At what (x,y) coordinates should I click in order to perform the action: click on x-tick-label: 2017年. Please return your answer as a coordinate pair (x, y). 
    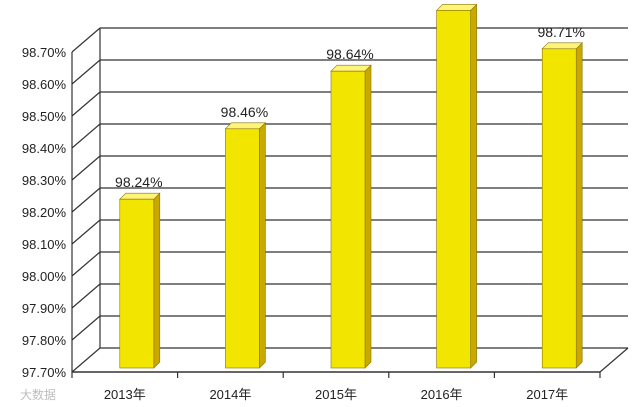
    Looking at the image, I should click on (547, 394).